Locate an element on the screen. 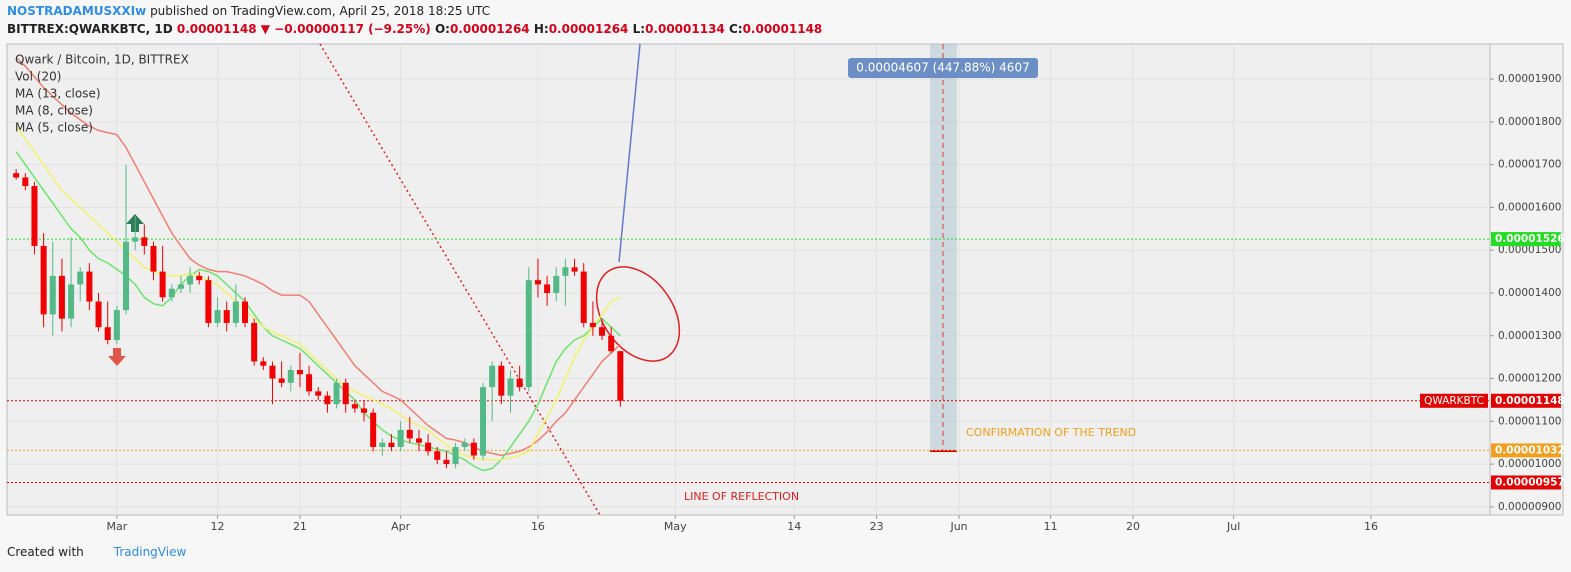  x-tick-label: 11 is located at coordinates (1051, 526).